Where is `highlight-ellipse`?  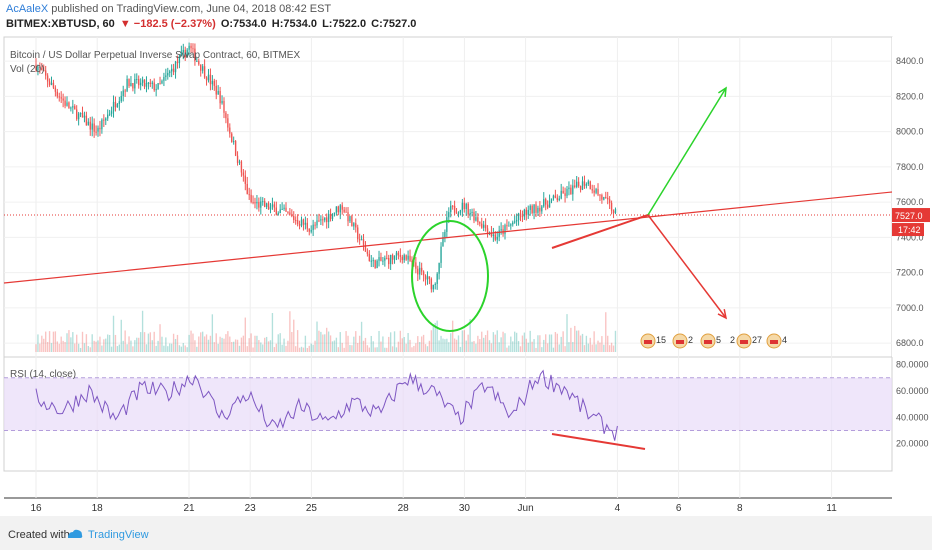 highlight-ellipse is located at coordinates (450, 276).